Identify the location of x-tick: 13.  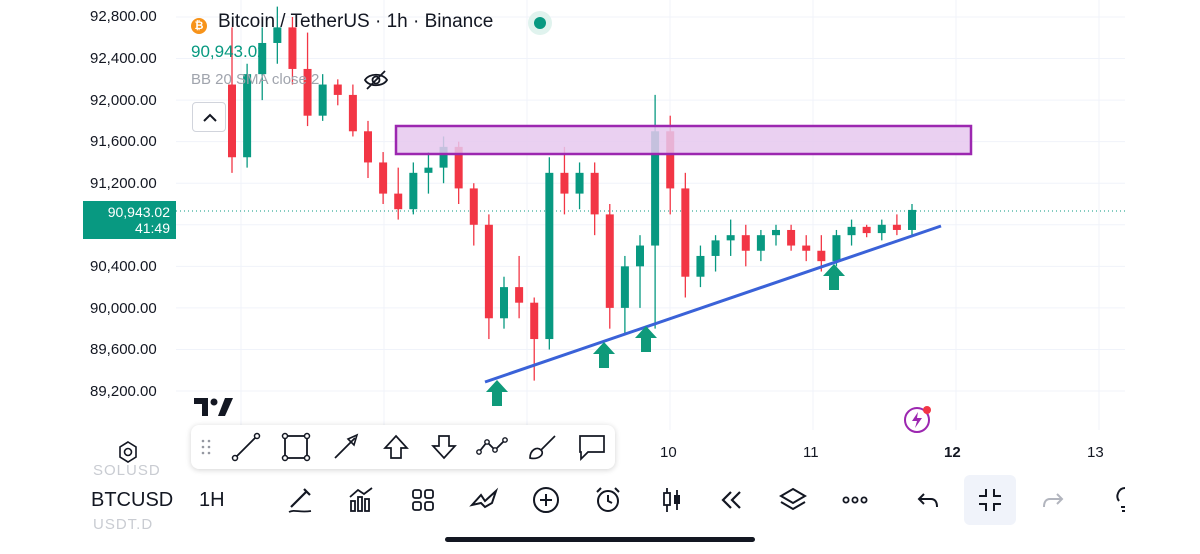
(1095, 452).